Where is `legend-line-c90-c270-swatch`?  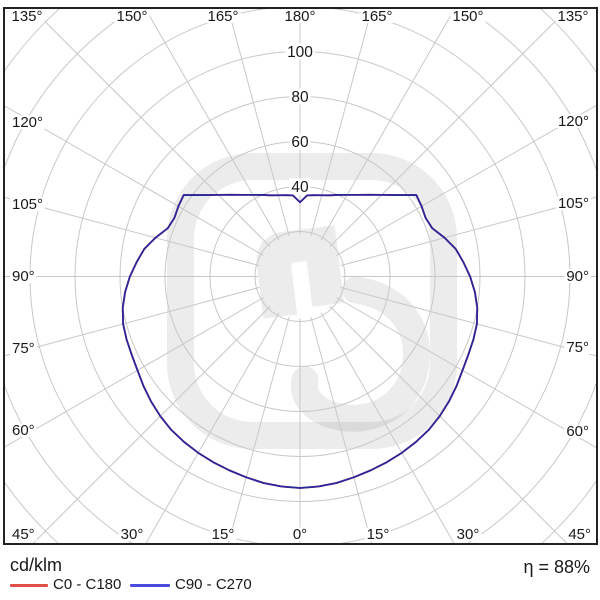
legend-line-c90-c270-swatch is located at coordinates (150, 585).